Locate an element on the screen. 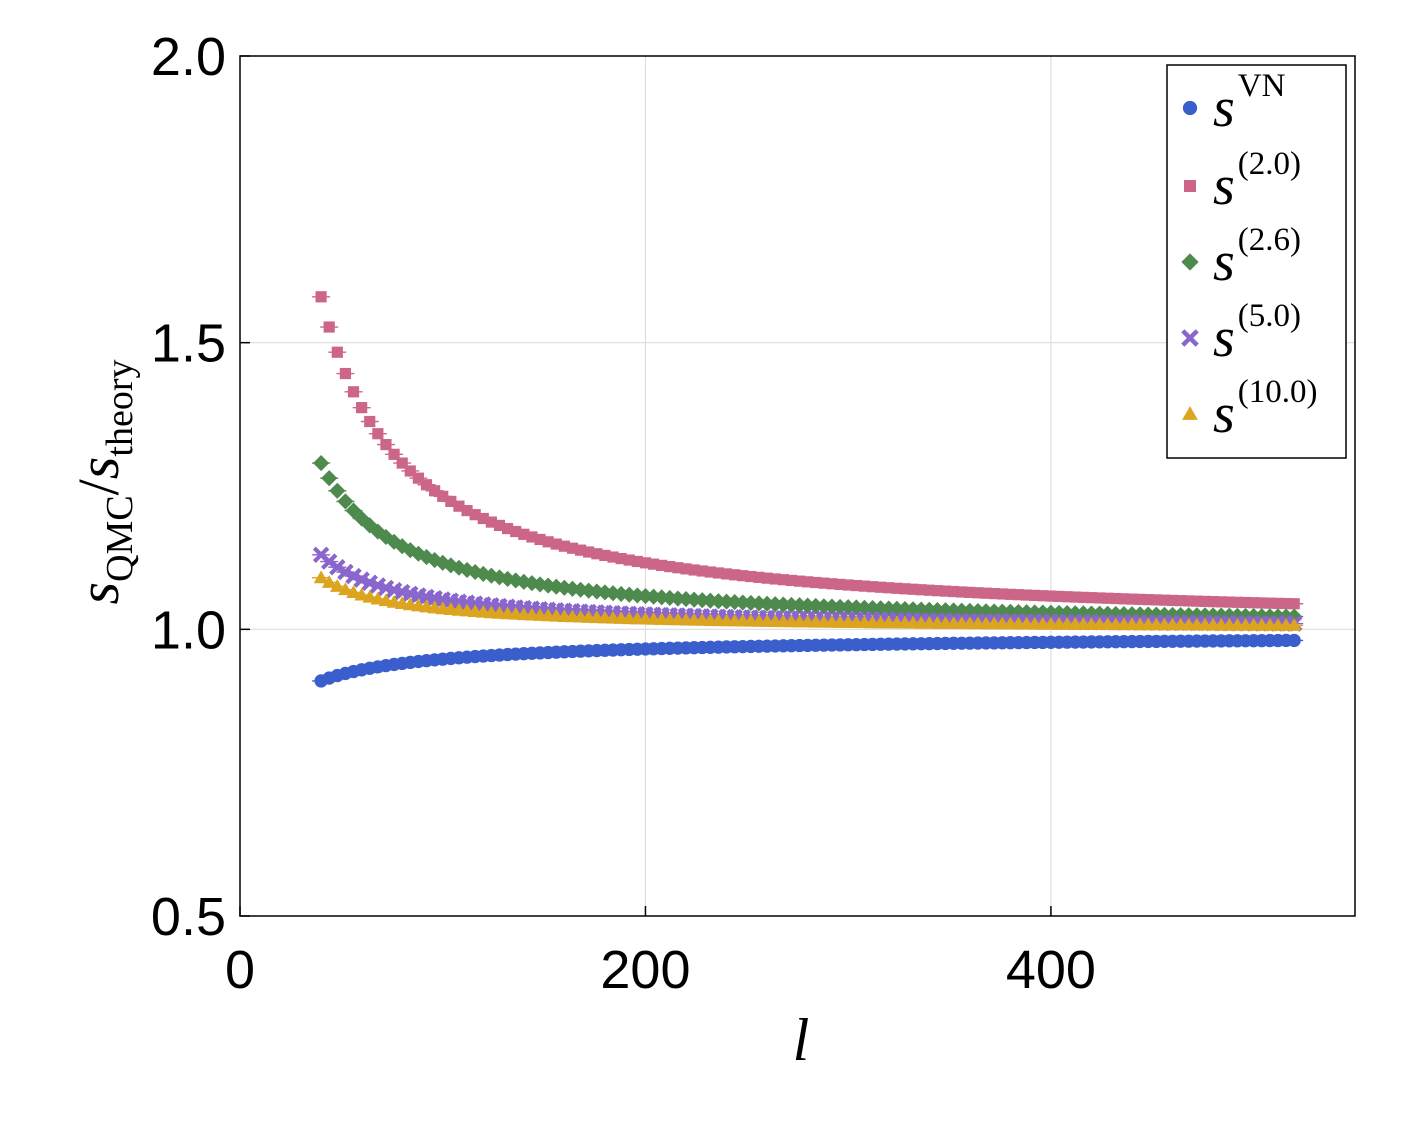  svg-text: sQMC/stheory is located at coordinates (103, 482).